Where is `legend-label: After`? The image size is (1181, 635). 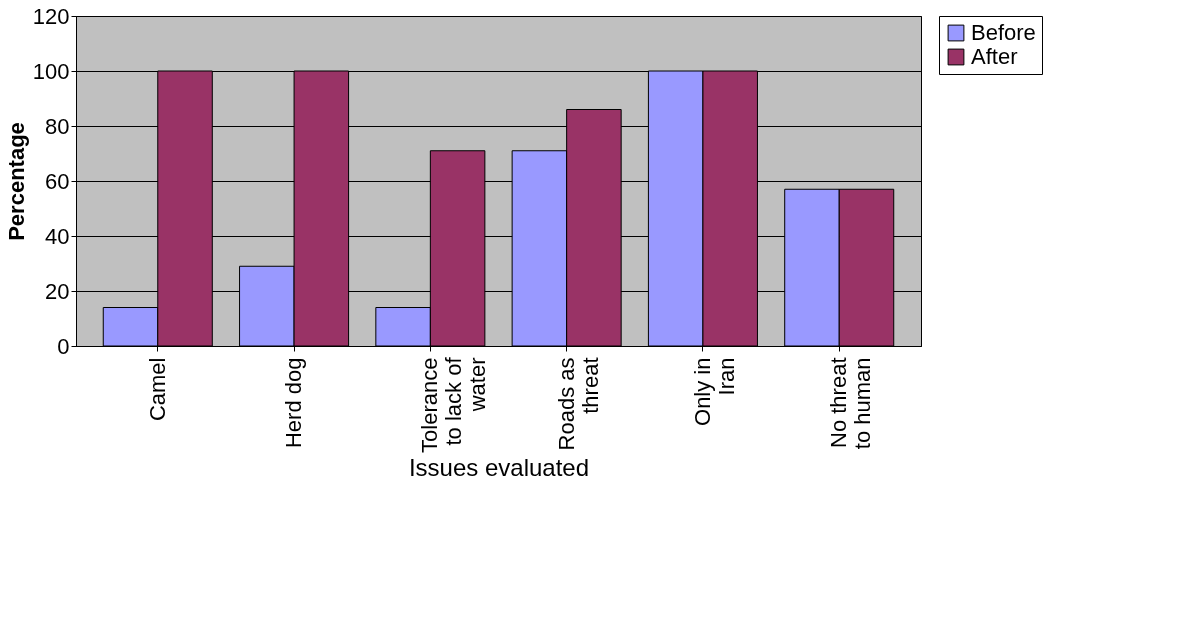 legend-label: After is located at coordinates (994, 56).